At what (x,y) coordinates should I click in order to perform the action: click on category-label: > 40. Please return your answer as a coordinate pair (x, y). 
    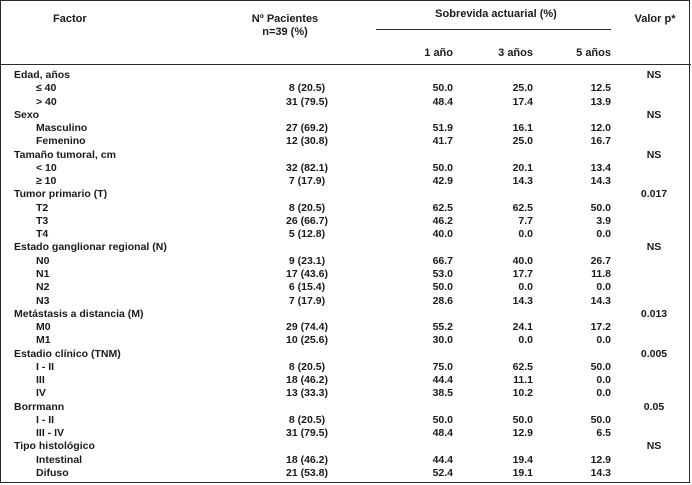
    Looking at the image, I should click on (46, 101).